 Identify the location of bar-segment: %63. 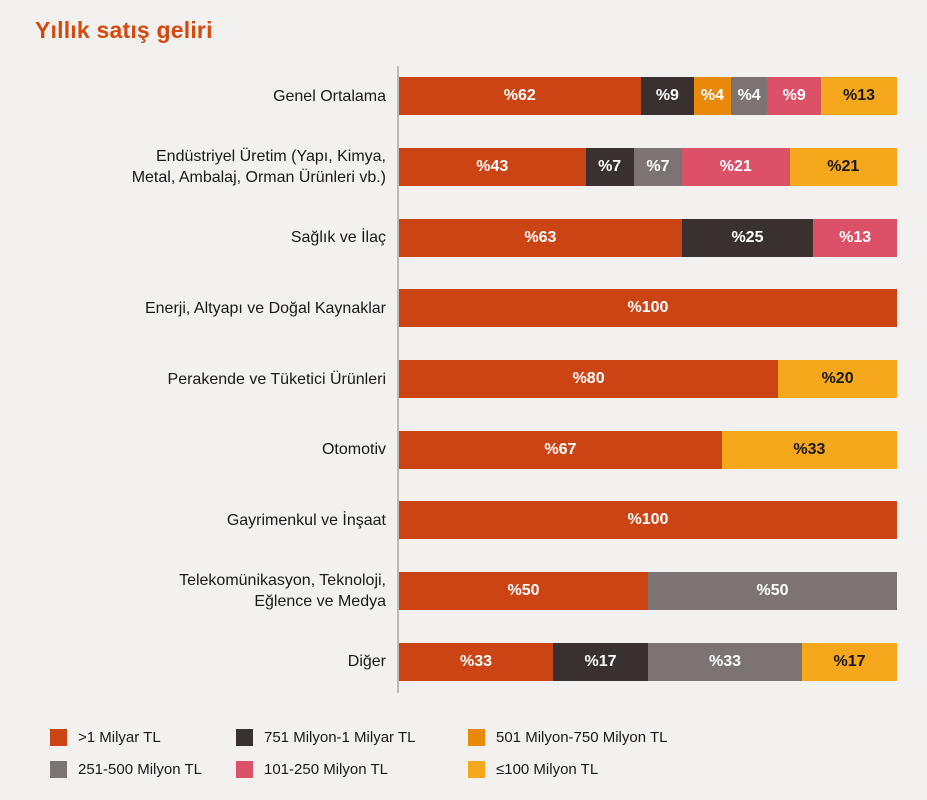
(540, 237).